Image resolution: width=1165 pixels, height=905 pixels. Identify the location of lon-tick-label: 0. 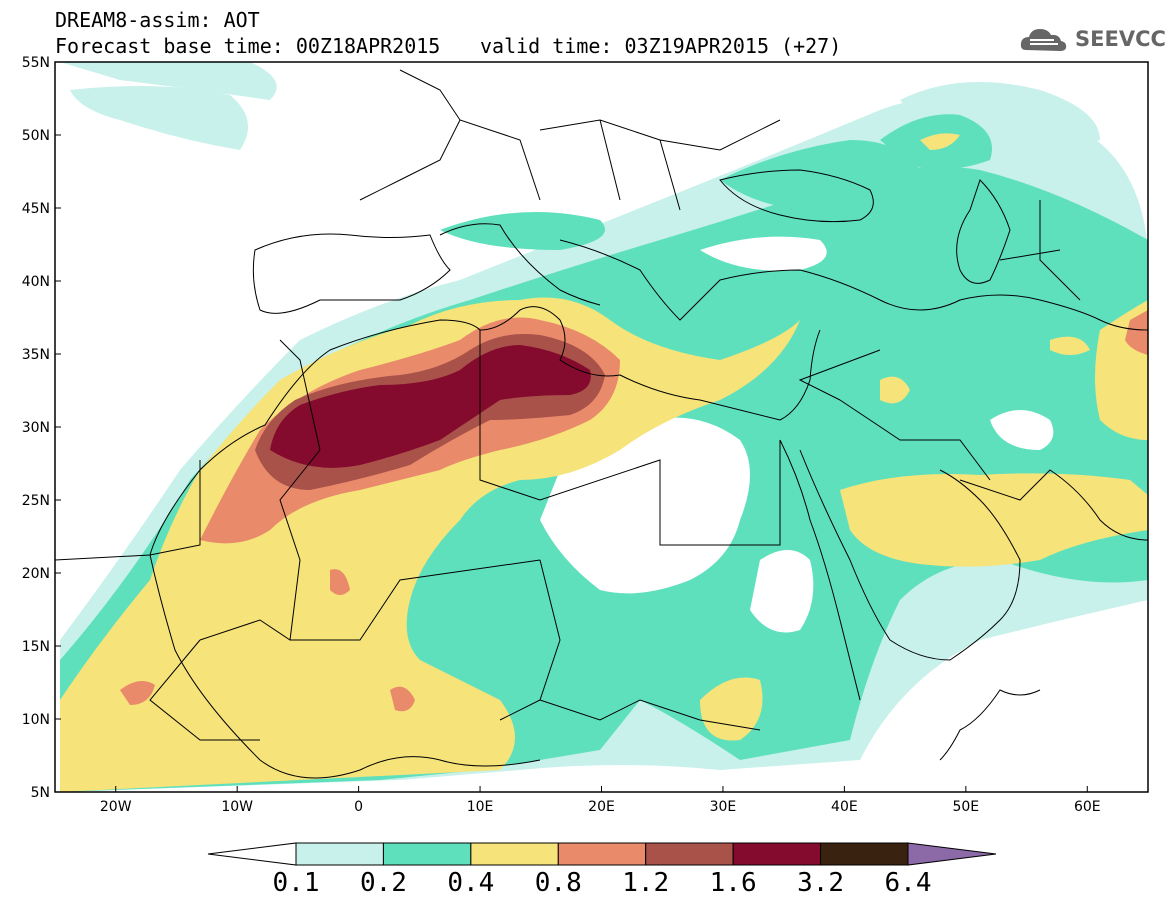
(358, 807).